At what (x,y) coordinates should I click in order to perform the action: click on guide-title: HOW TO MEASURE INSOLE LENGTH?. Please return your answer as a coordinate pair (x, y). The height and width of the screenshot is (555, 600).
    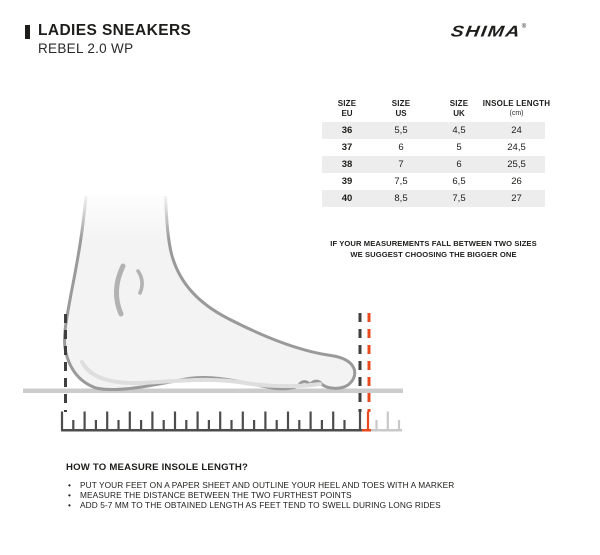
    Looking at the image, I should click on (157, 467).